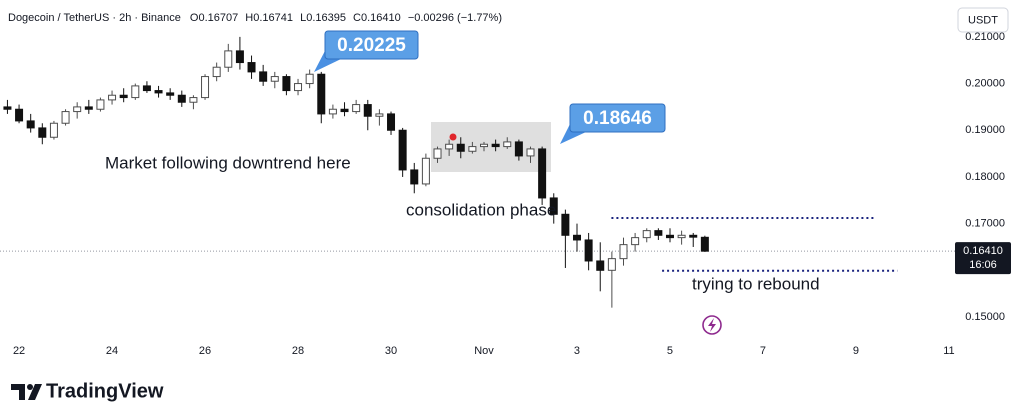 This screenshot has width=1024, height=420. I want to click on x-tick-label: 22, so click(19, 351).